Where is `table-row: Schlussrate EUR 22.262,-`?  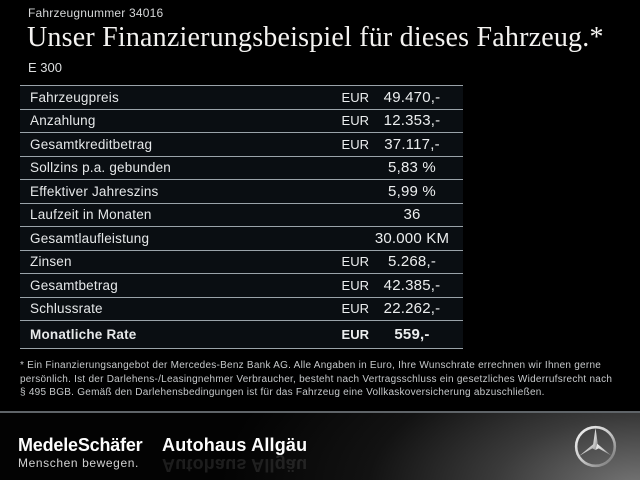
table-row: Schlussrate EUR 22.262,- is located at coordinates (241, 309).